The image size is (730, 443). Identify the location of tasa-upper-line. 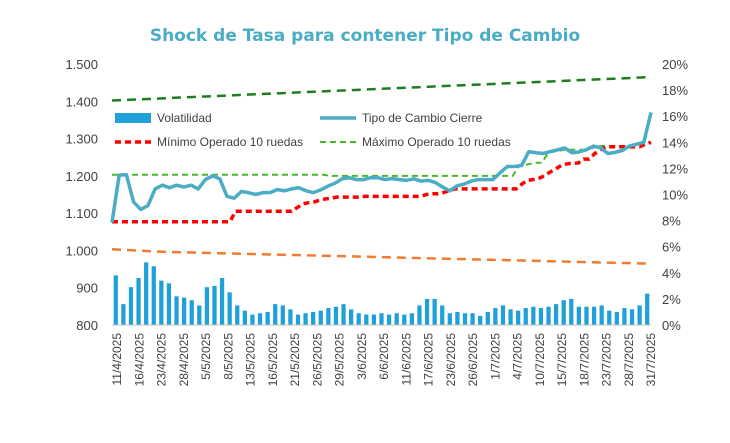
(381, 88).